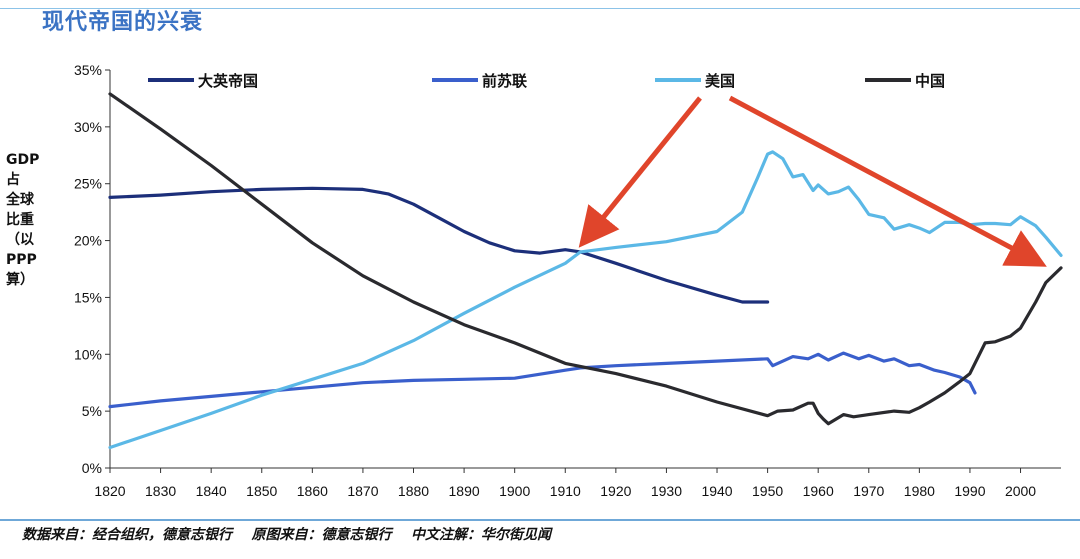 Image resolution: width=1080 pixels, height=559 pixels. Describe the element at coordinates (868, 491) in the screenshot. I see `x-tick-label: 1970` at that location.